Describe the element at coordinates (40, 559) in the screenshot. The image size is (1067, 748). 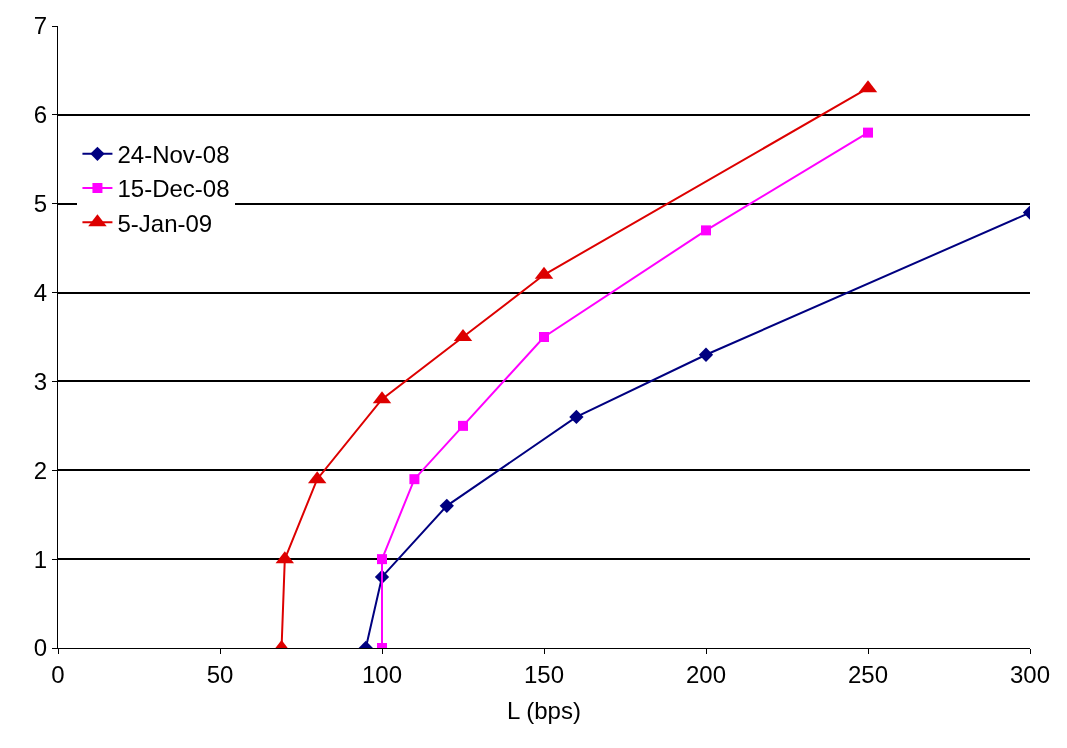
I see `y-tick-label: 1` at that location.